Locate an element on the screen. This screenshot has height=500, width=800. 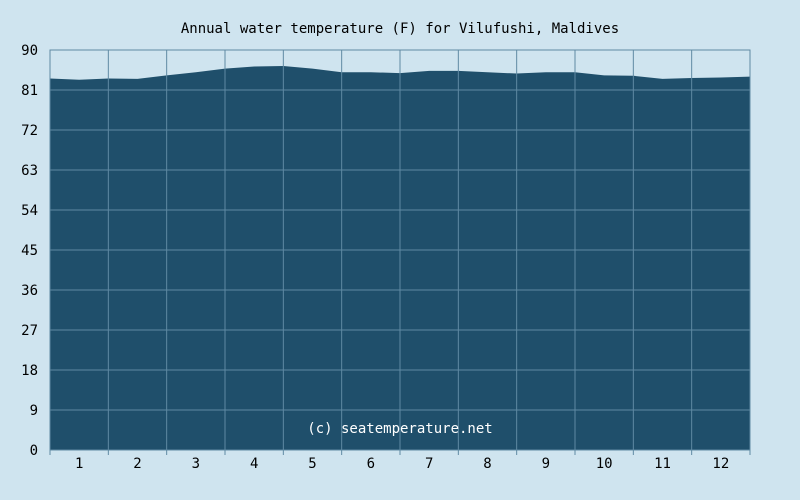
x-tick-label: 9 is located at coordinates (546, 464).